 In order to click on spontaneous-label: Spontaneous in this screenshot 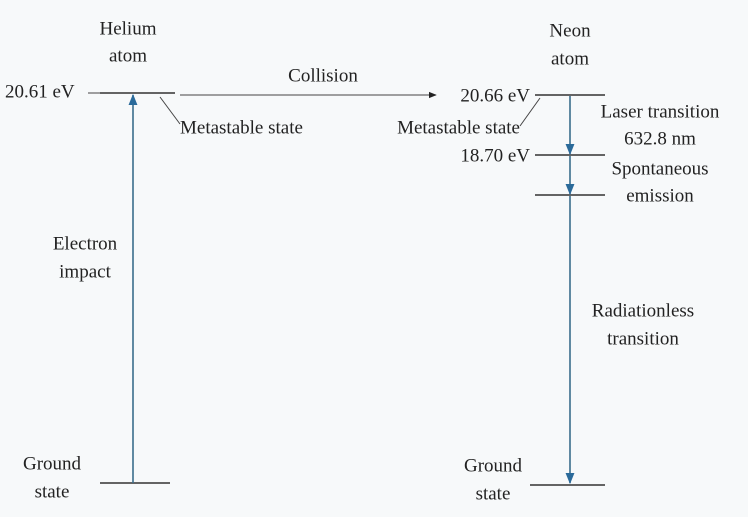, I will do `click(659, 168)`.